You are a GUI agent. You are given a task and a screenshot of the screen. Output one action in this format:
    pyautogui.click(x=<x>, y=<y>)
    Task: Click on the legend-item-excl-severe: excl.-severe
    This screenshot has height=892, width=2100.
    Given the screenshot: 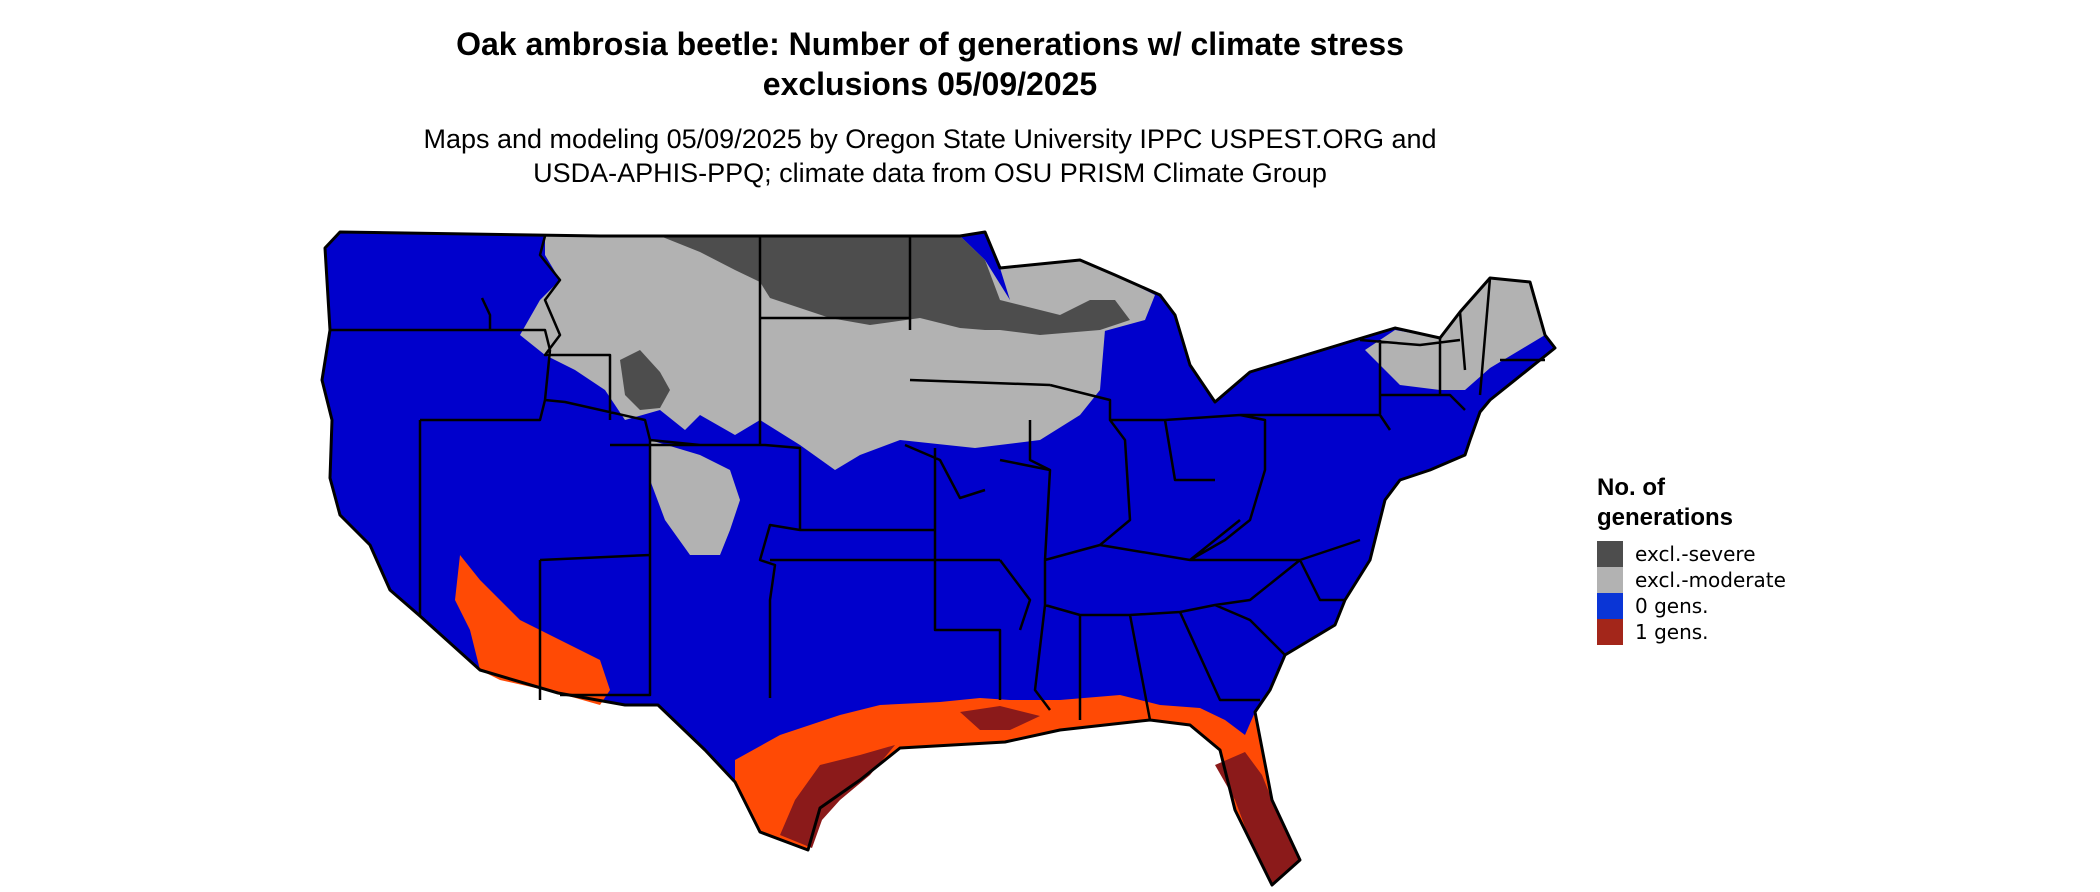 What is the action you would take?
    pyautogui.click(x=1691, y=554)
    